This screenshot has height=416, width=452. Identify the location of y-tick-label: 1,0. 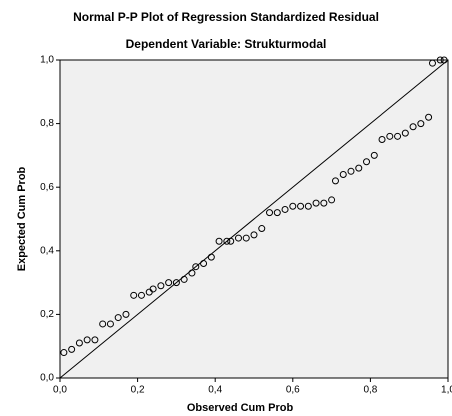
(47, 60).